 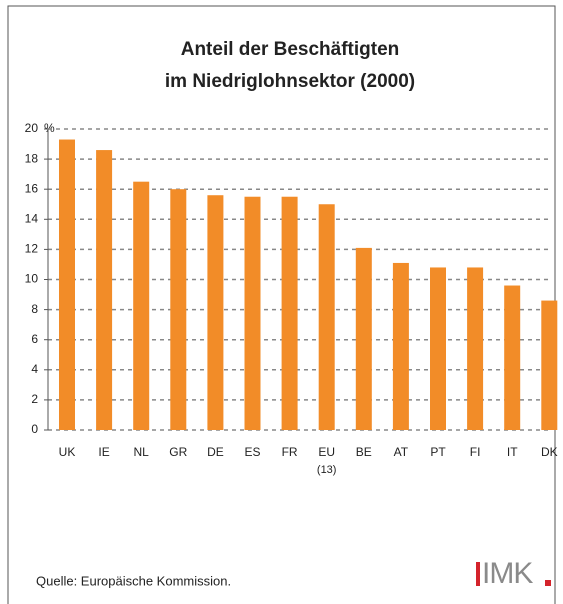 I want to click on y-tick-label: 16, so click(x=32, y=188).